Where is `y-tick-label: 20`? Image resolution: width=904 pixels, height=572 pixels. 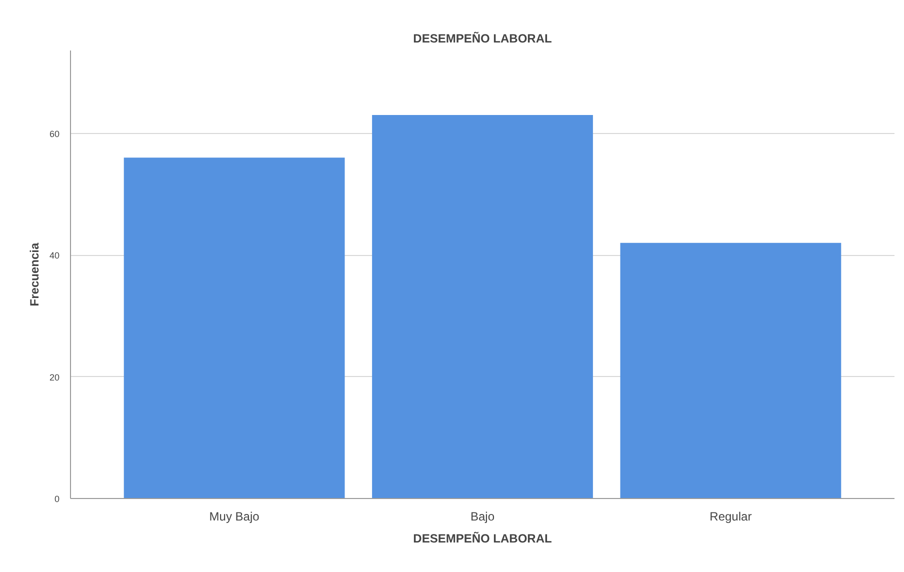 y-tick-label: 20 is located at coordinates (54, 377).